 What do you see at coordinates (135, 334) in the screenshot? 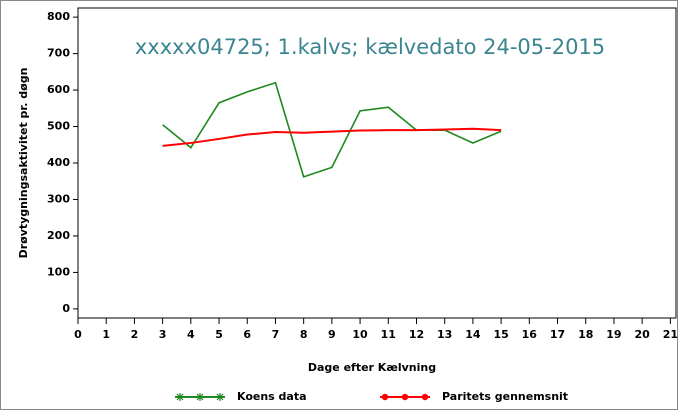
I see `x-tick-label: 2` at bounding box center [135, 334].